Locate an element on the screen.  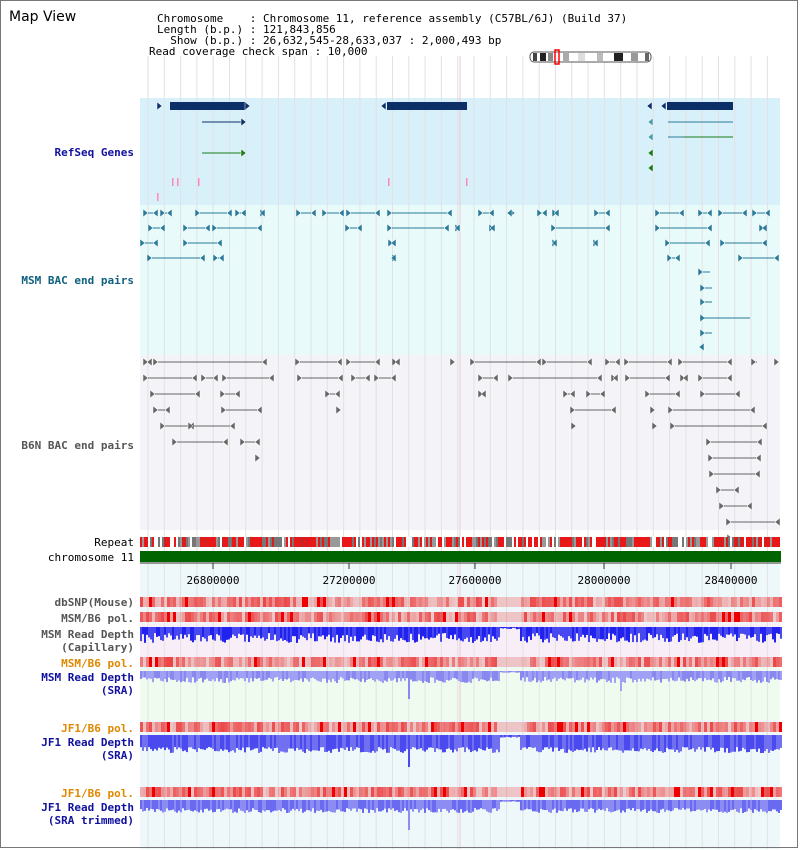
b6n-bac-end-pairs-label: B6N BAC end pairs is located at coordinates (77, 445).